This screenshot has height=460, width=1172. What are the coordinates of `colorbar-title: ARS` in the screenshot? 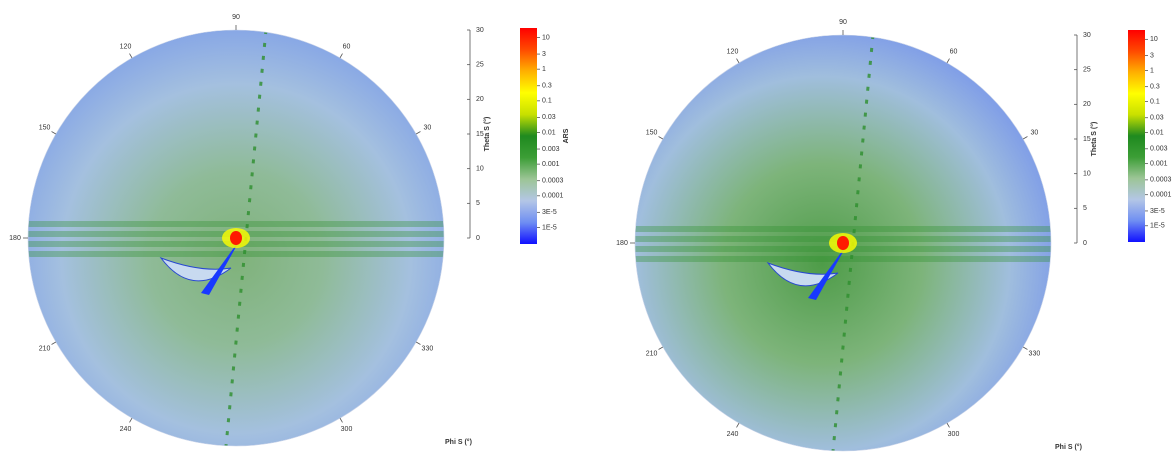 It's located at (566, 135).